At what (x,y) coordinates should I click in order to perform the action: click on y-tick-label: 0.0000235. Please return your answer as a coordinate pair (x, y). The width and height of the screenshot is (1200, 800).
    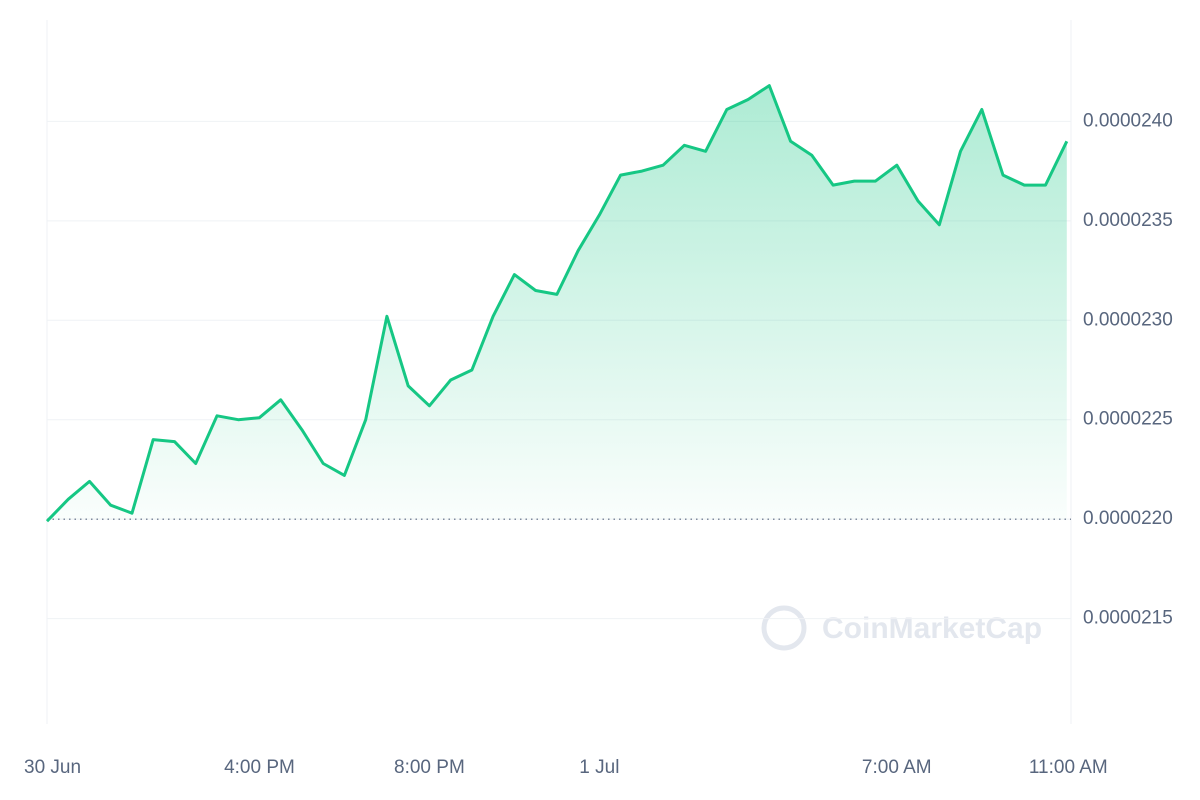
    Looking at the image, I should click on (1128, 220).